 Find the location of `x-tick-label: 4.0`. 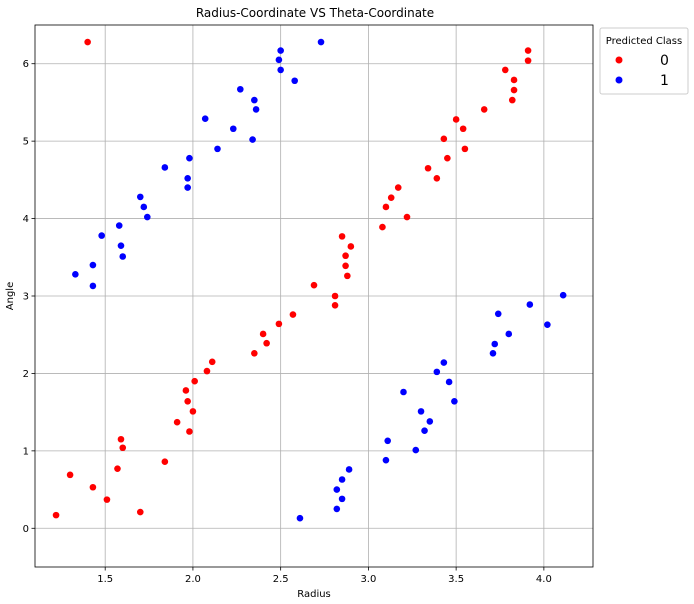

x-tick-label: 4.0 is located at coordinates (544, 579).